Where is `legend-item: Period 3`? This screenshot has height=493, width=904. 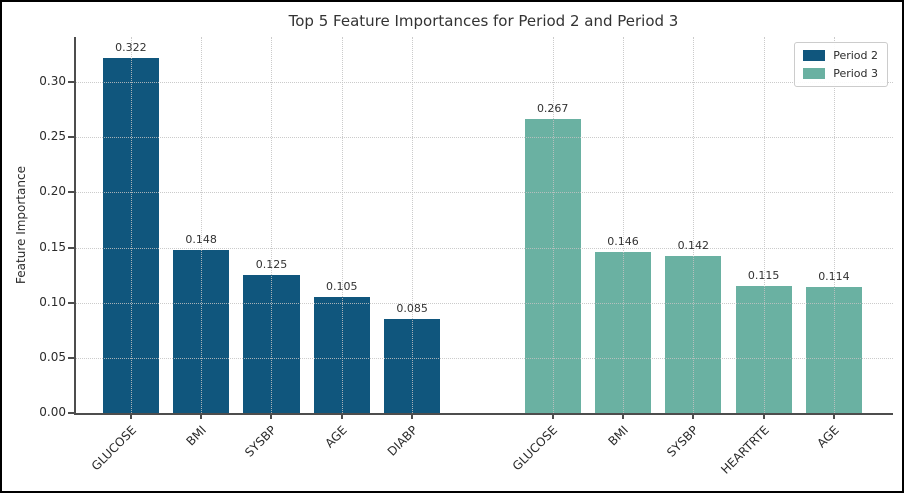 legend-item: Period 3 is located at coordinates (840, 73).